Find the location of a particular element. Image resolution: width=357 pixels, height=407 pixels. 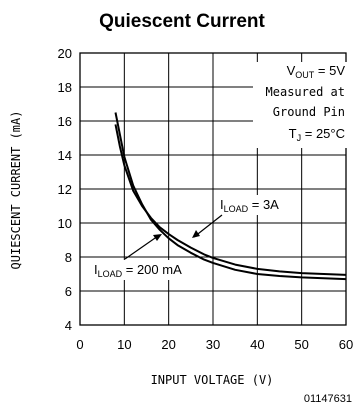

y-tick-label: 4 is located at coordinates (68, 325).